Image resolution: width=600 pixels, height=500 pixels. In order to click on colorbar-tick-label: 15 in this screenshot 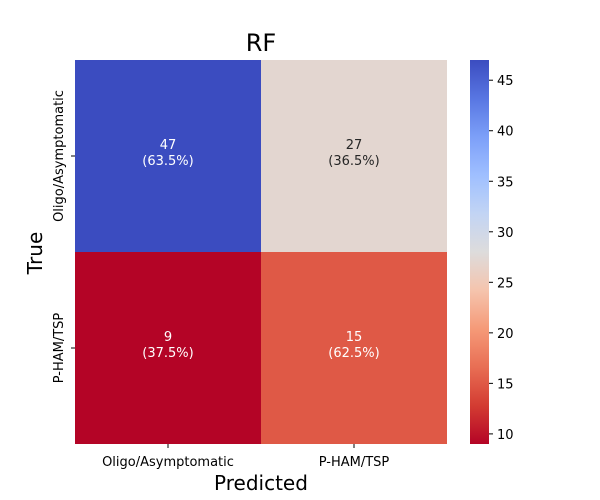, I will do `click(505, 384)`.